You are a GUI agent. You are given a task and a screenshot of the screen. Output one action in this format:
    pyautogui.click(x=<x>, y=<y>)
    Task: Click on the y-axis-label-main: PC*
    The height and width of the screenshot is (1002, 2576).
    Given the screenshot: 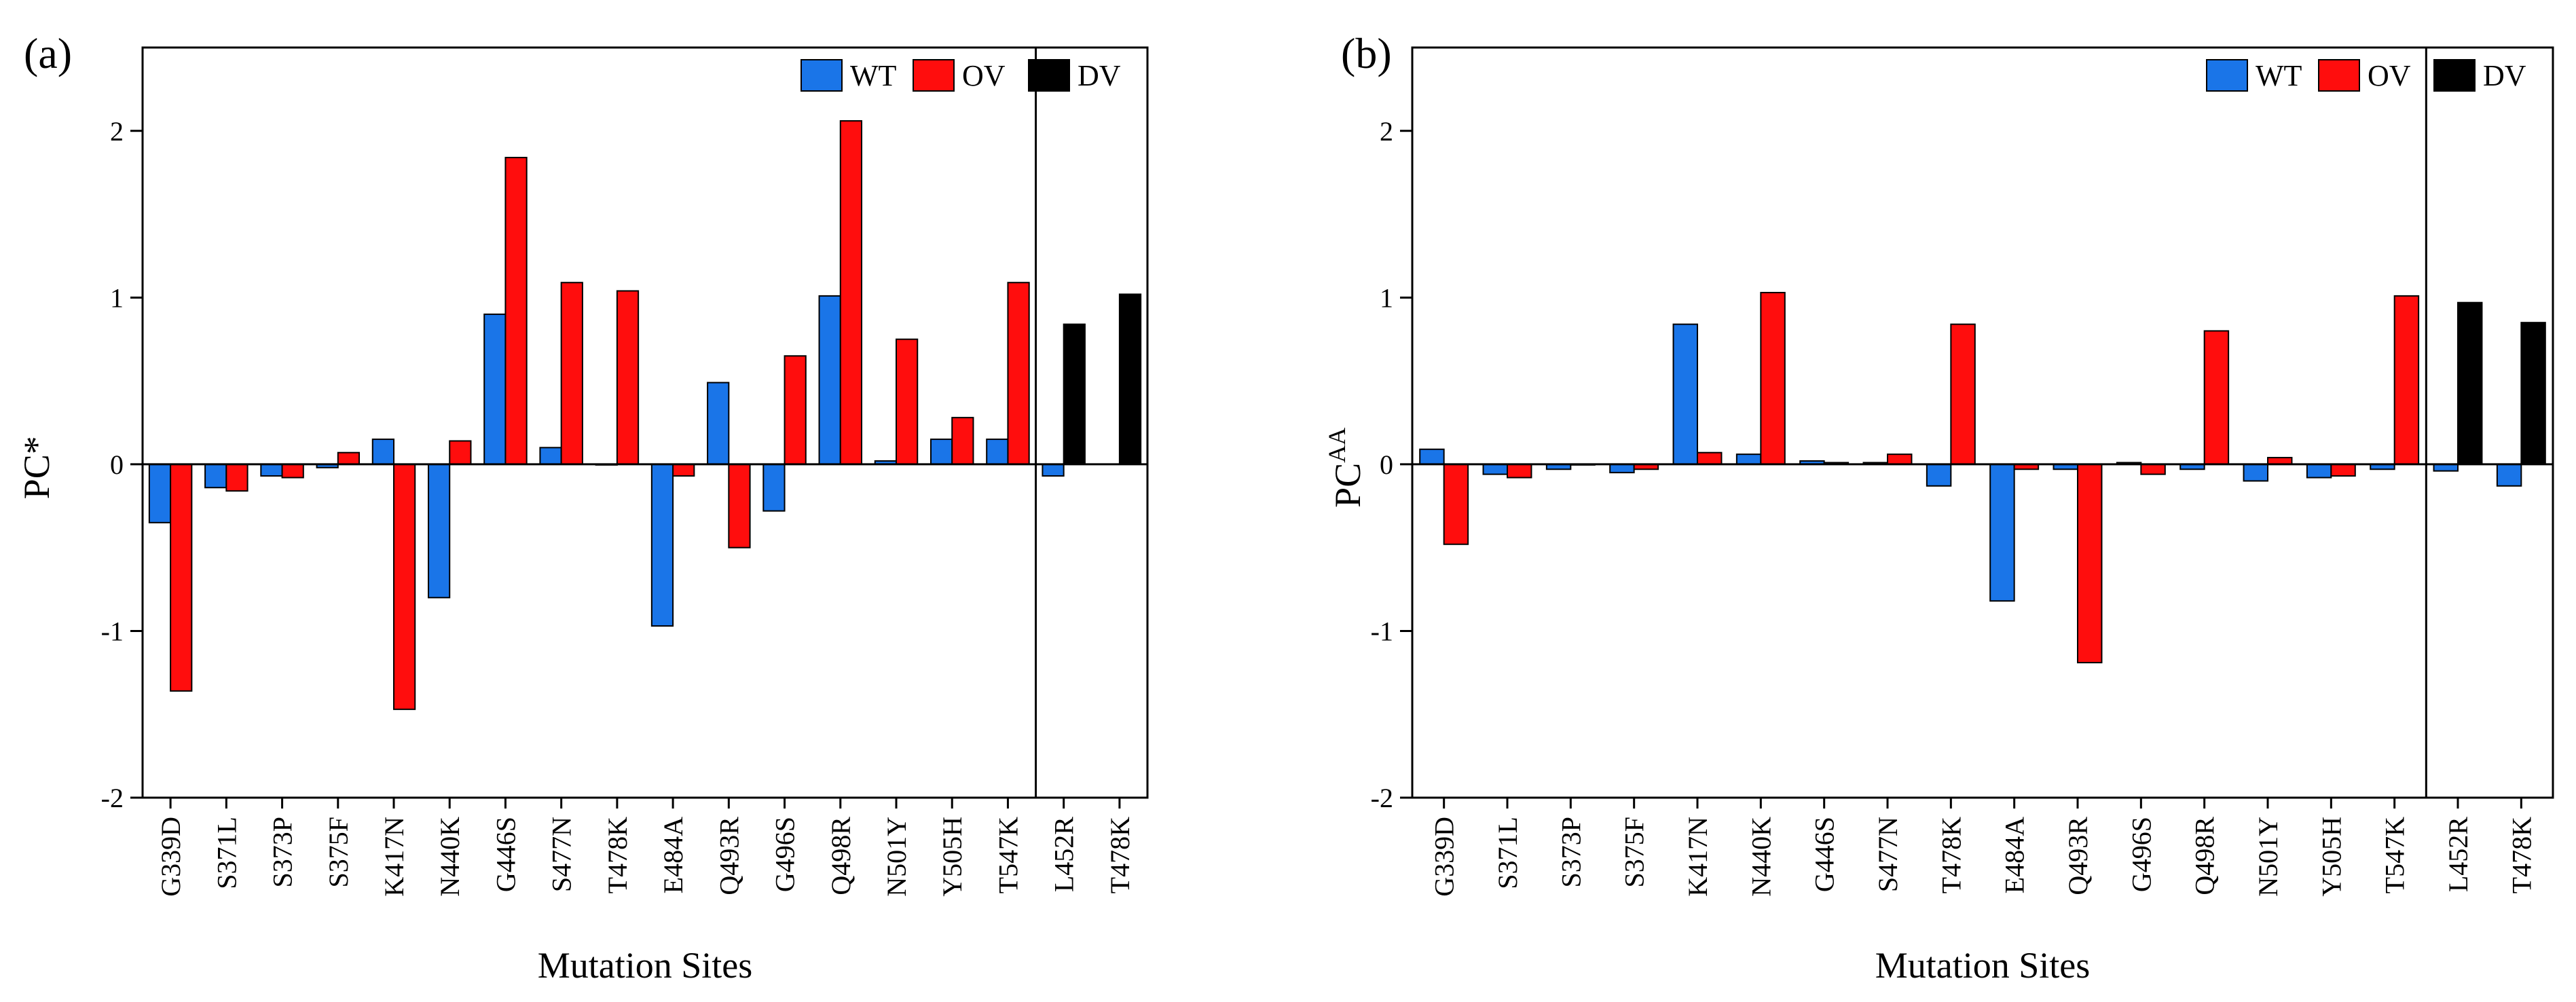 What is the action you would take?
    pyautogui.click(x=36, y=467)
    